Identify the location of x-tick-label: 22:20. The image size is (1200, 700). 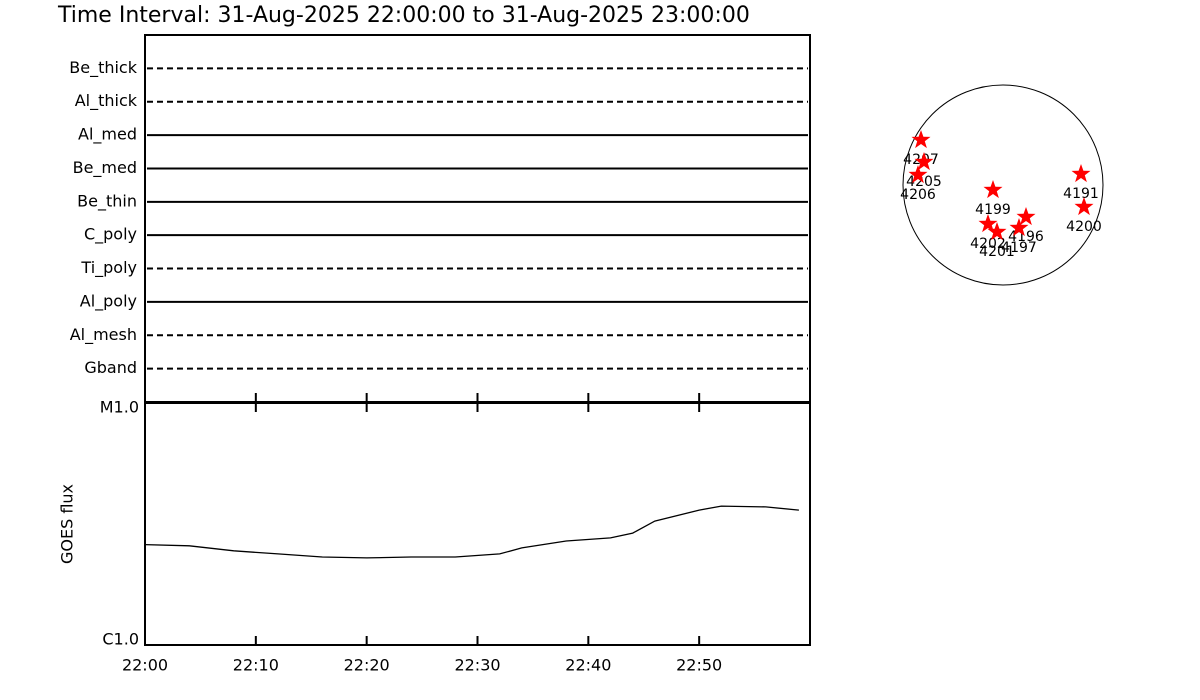
(367, 665).